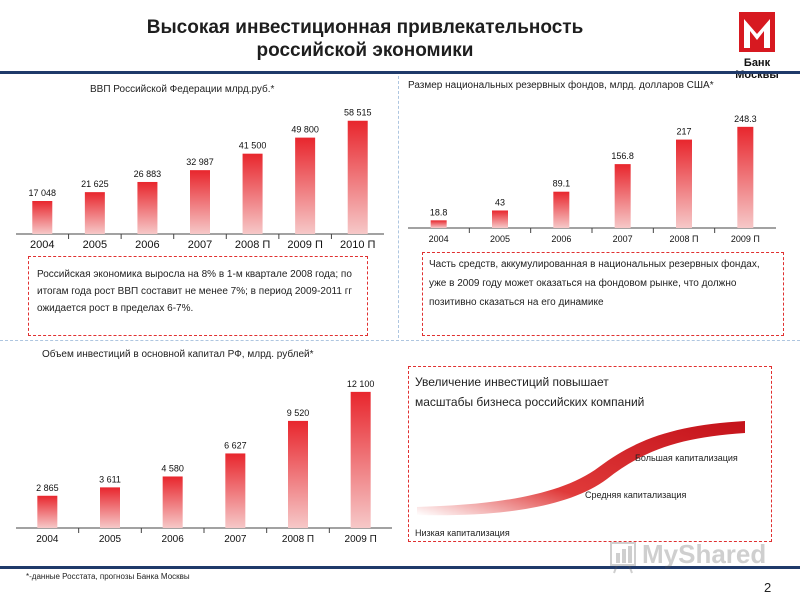 The width and height of the screenshot is (800, 600). Describe the element at coordinates (200, 162) in the screenshot. I see `bar-value-label: 32 987` at that location.